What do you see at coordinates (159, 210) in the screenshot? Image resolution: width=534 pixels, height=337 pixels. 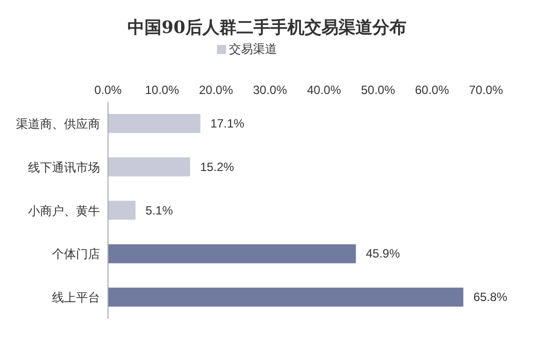 I see `text: 5.1%` at bounding box center [159, 210].